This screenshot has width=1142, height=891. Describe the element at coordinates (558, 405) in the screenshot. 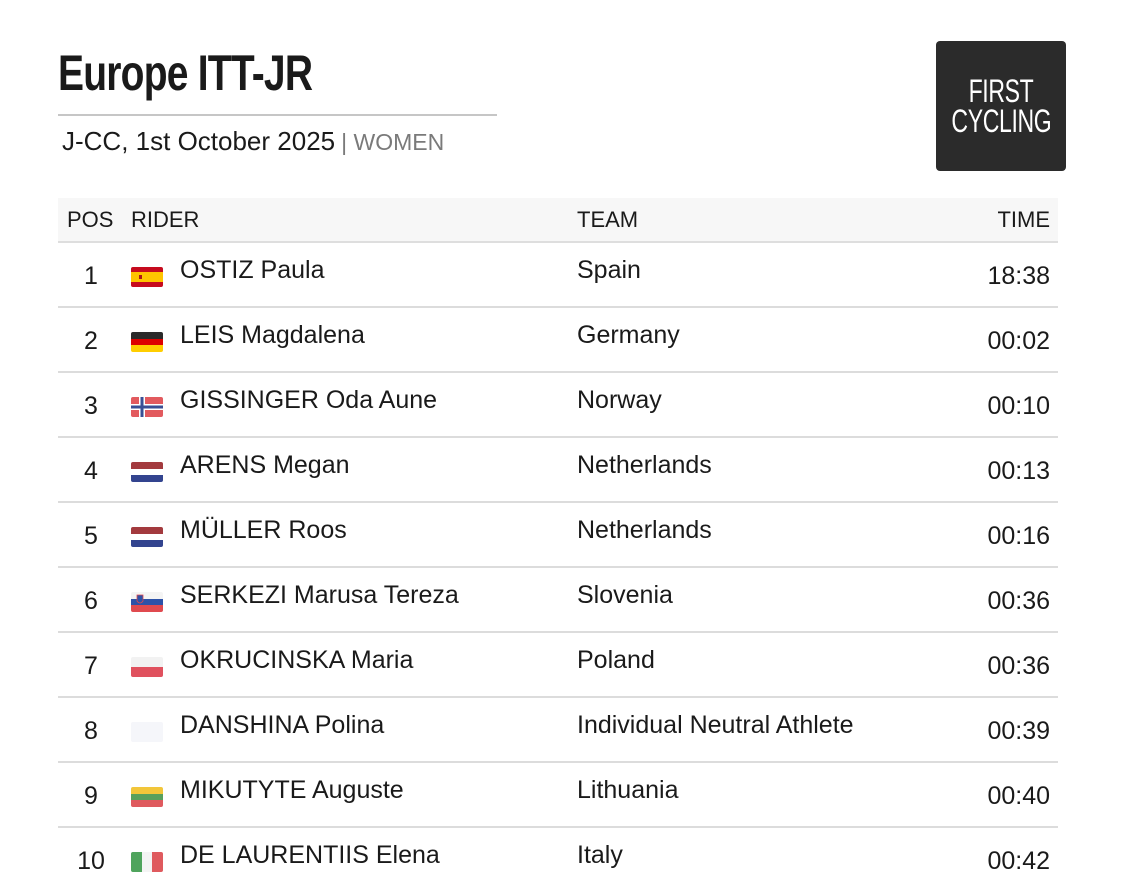

I see `table-row: 3 GISSINGER Oda Aune Norway 00:10` at that location.